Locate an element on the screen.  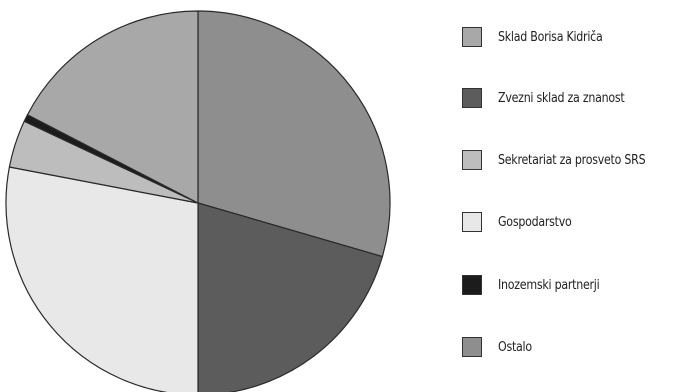
pie-slice-zvezni-sklad-za-znanost is located at coordinates (290, 297).